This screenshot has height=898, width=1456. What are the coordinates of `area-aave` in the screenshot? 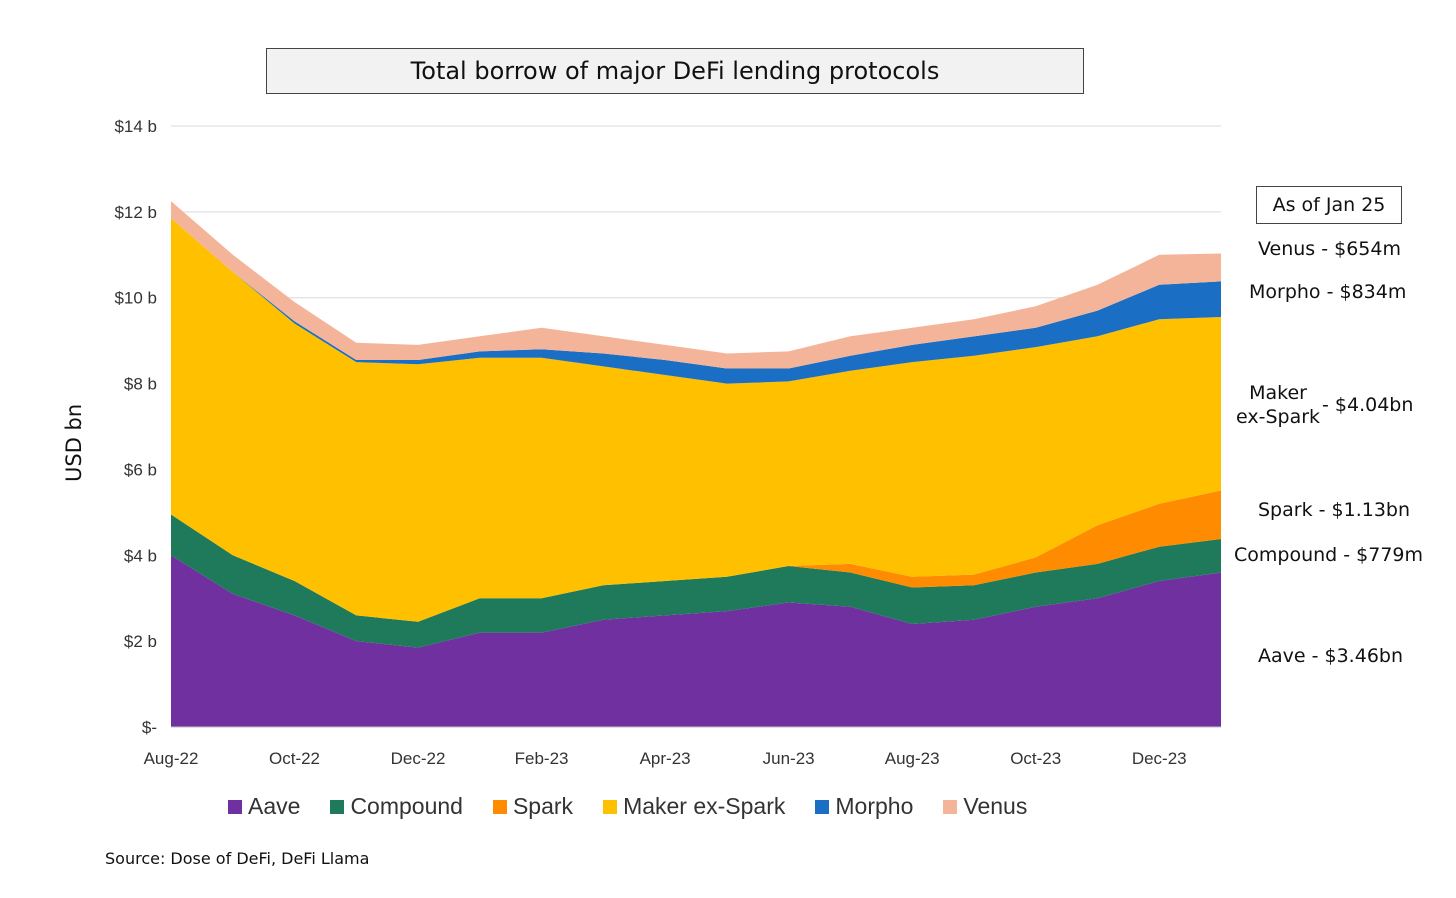 It's located at (696, 641).